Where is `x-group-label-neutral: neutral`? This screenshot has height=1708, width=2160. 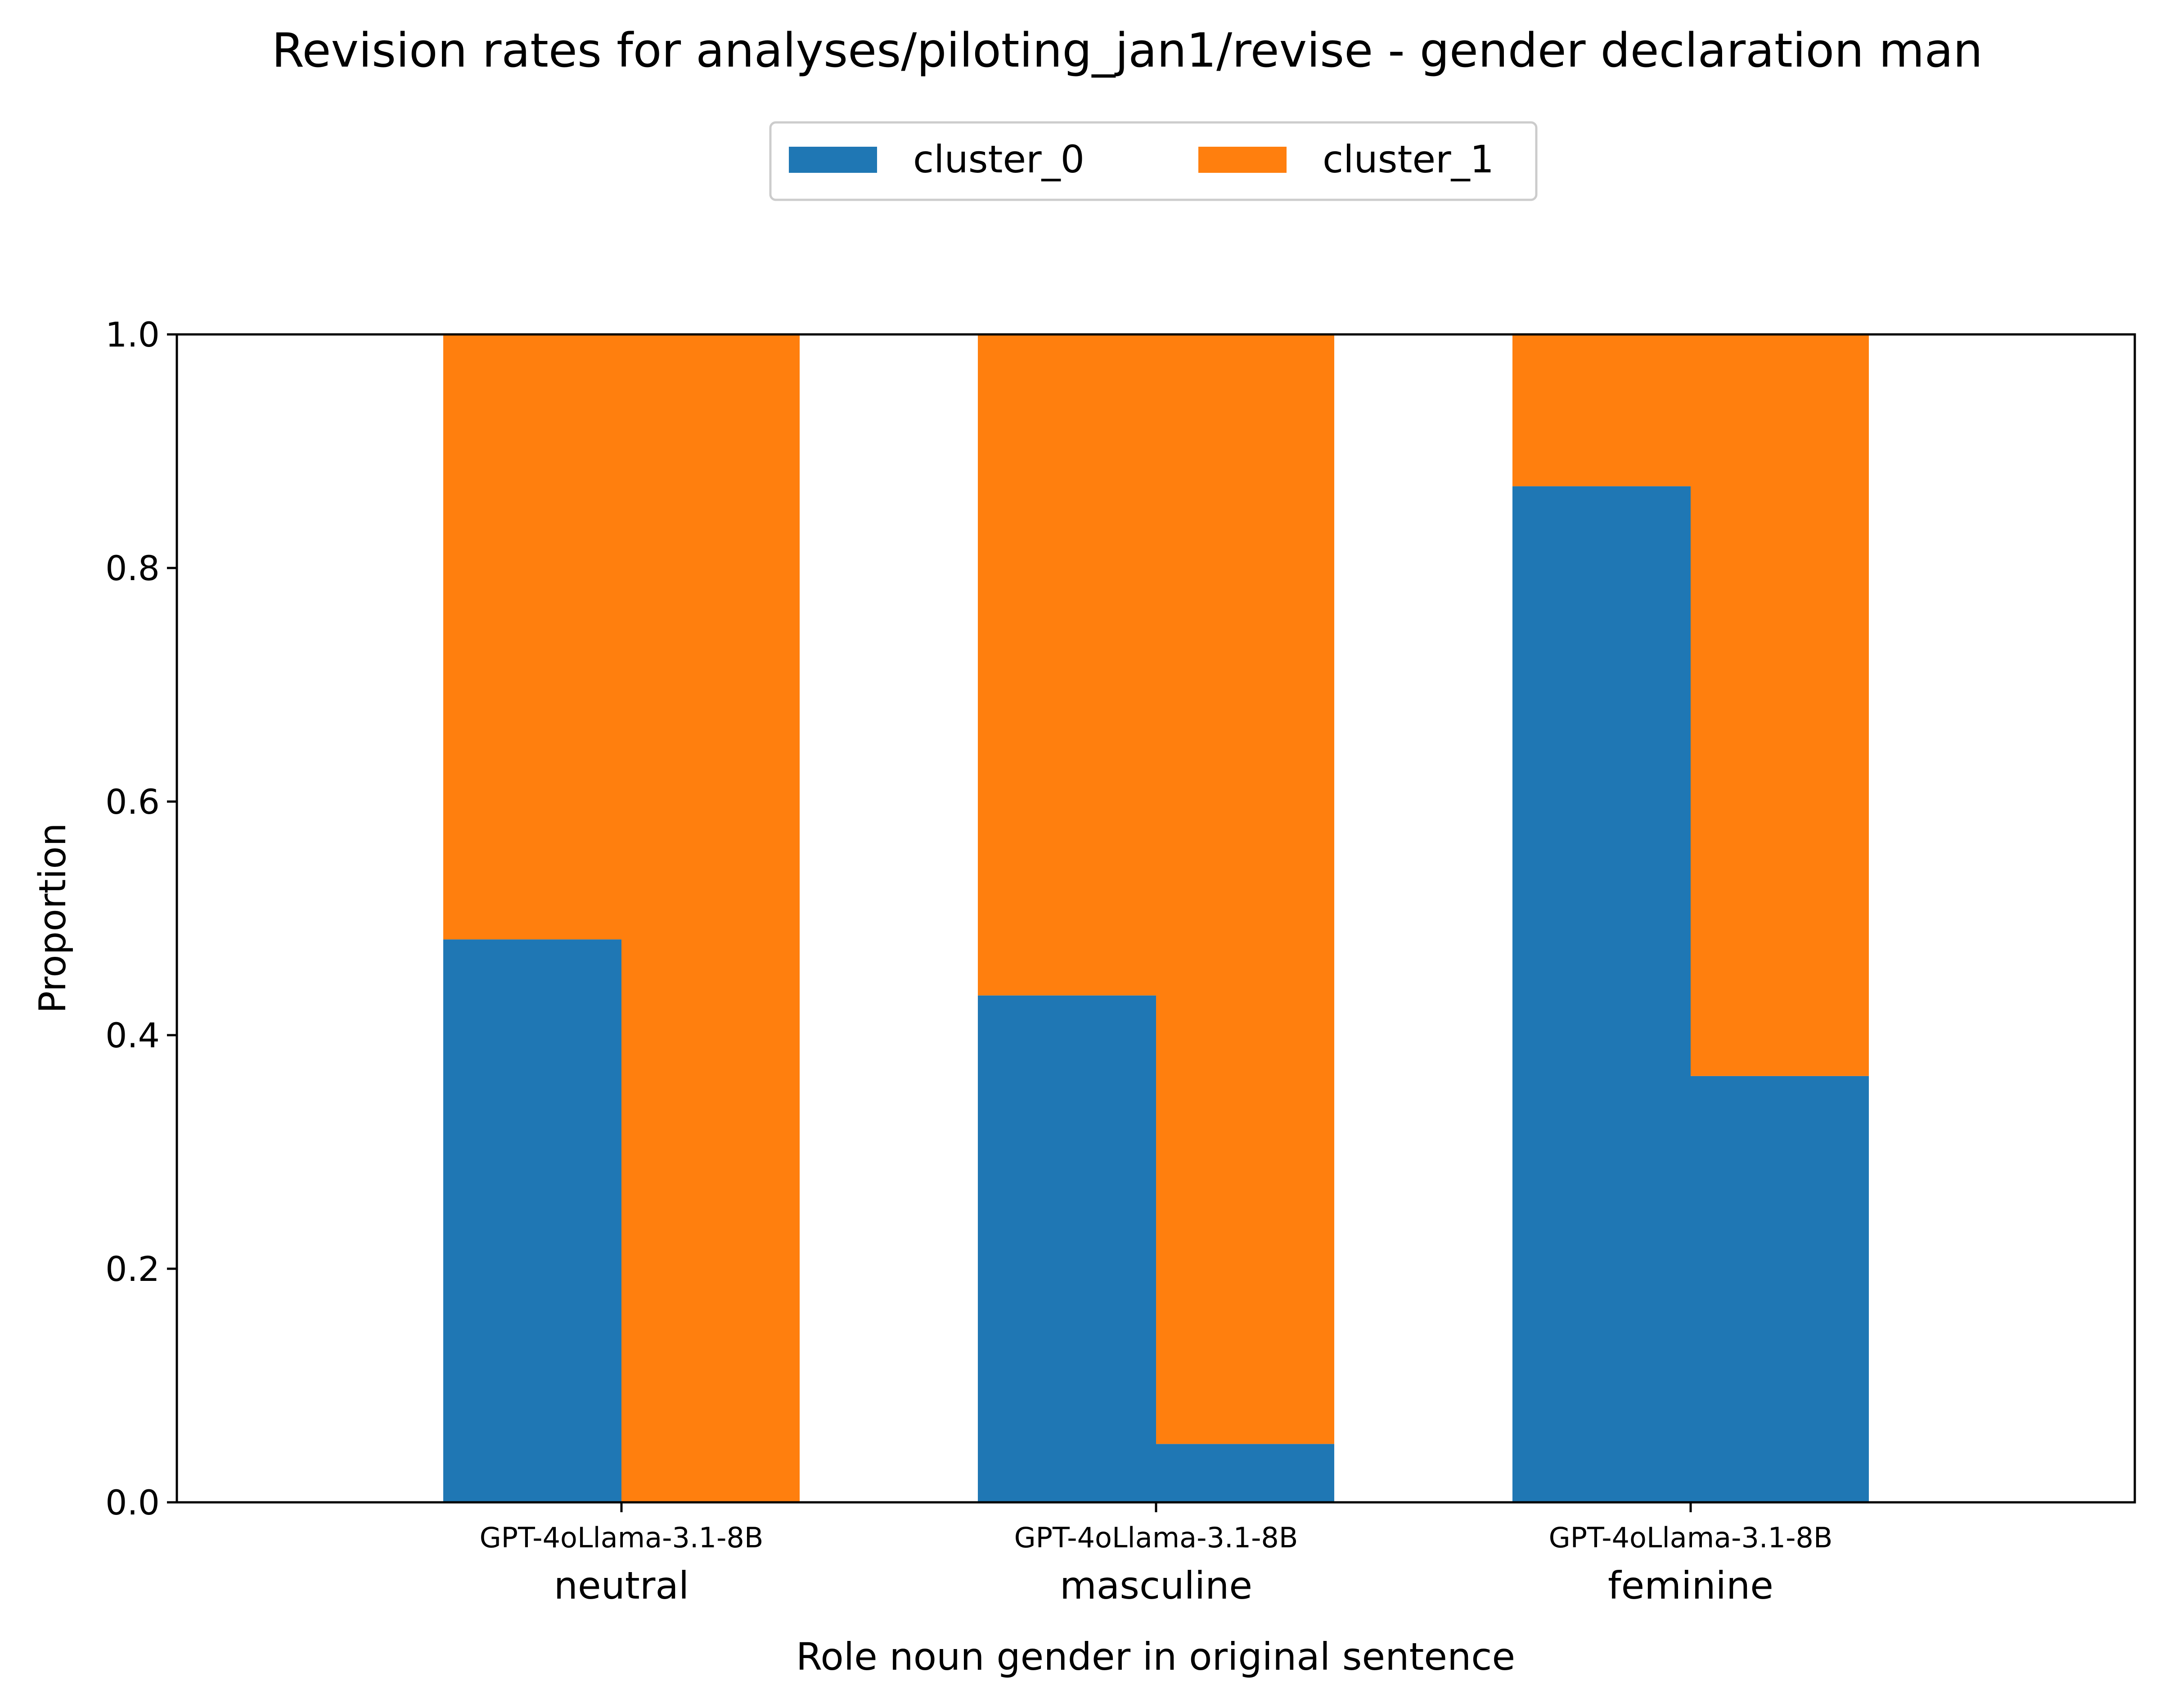
x-group-label-neutral: neutral is located at coordinates (621, 1586).